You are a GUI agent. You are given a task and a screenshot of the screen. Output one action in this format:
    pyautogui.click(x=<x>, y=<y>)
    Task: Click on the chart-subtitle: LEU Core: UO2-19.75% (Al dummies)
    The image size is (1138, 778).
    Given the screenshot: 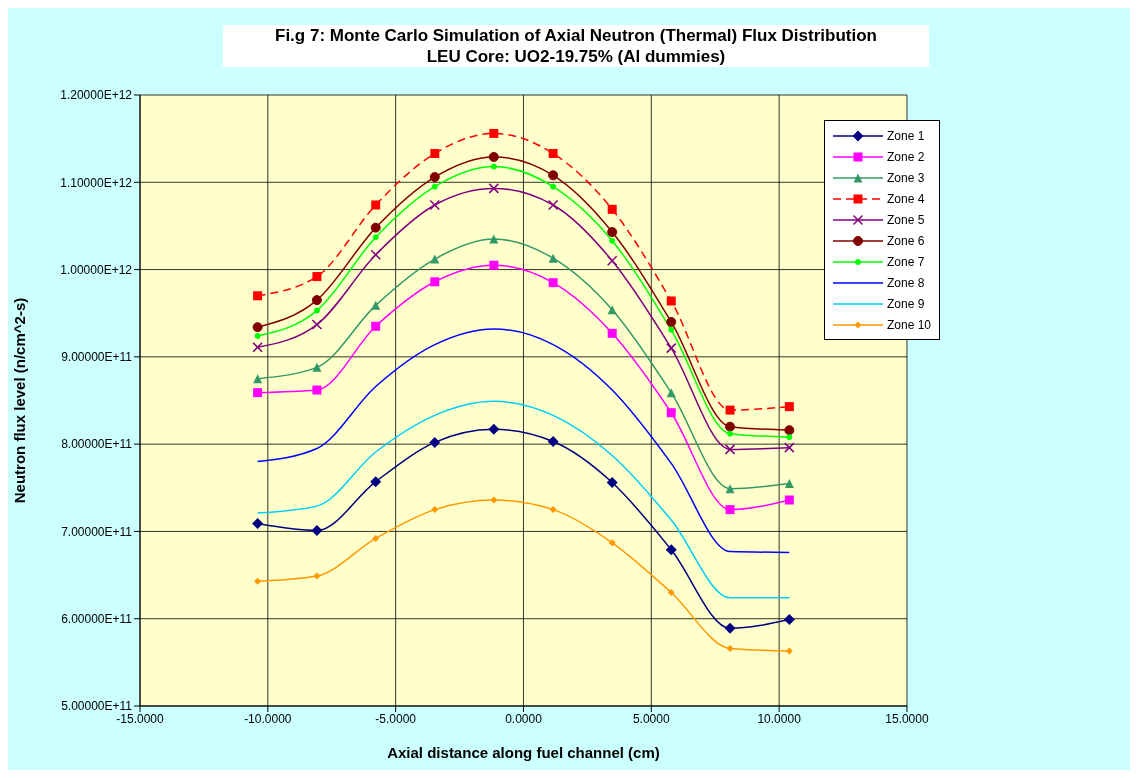 What is the action you would take?
    pyautogui.click(x=576, y=56)
    